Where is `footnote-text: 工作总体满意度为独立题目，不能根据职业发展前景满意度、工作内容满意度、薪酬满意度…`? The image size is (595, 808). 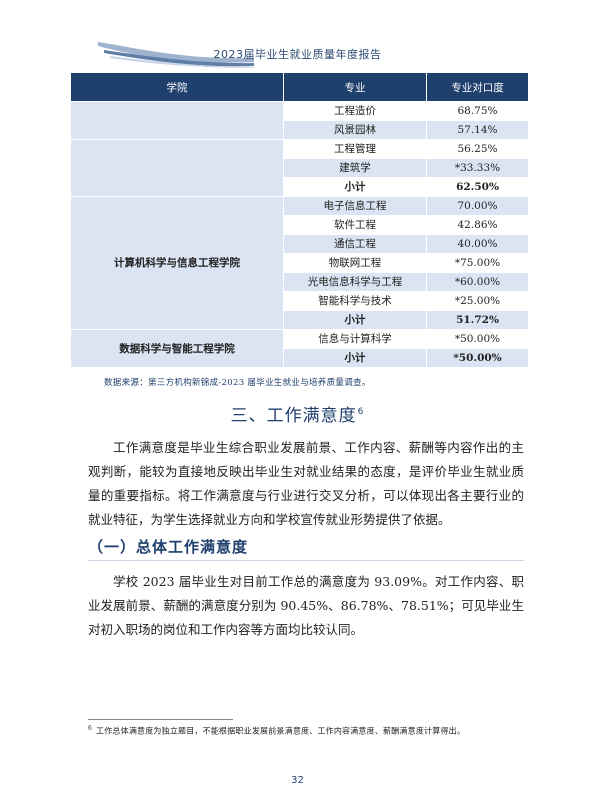 footnote-text: 工作总体满意度为独立题目，不能根据职业发展前景满意度、工作内容满意度、薪酬满意度… is located at coordinates (281, 731).